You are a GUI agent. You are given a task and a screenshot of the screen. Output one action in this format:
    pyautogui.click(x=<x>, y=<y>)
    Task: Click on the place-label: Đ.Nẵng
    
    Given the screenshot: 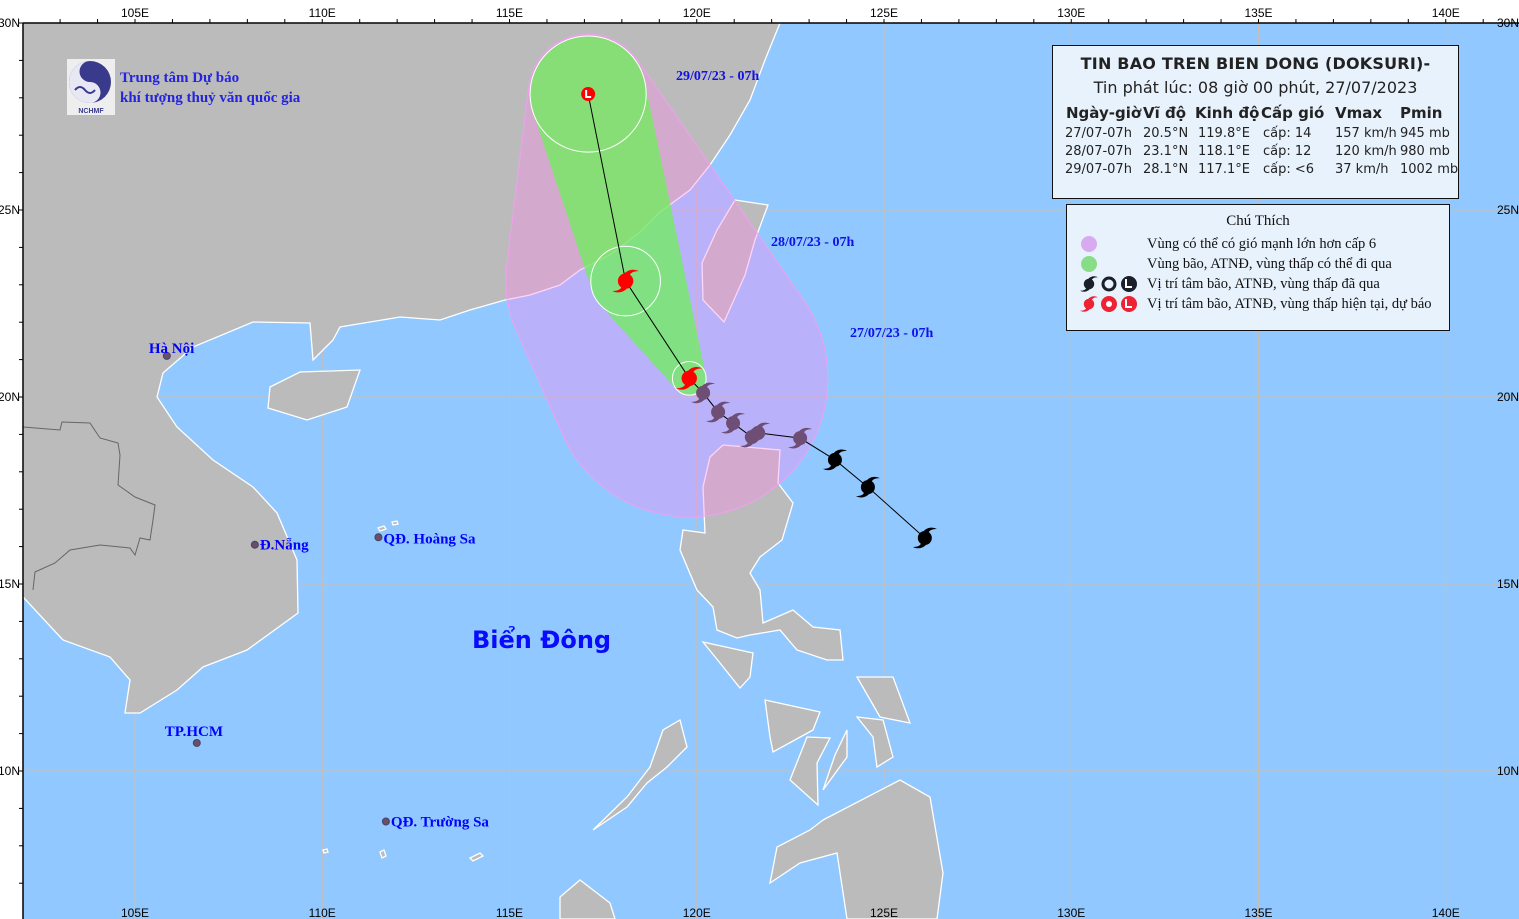 What is the action you would take?
    pyautogui.click(x=284, y=546)
    